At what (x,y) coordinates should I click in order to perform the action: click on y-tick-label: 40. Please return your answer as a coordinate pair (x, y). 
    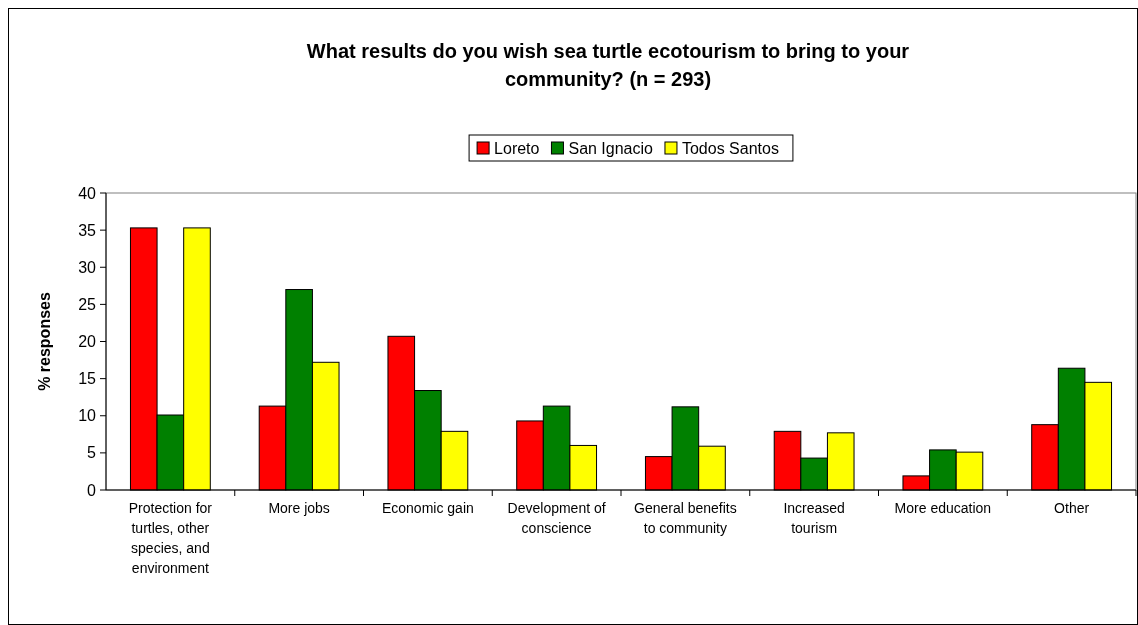
    Looking at the image, I should click on (87, 193).